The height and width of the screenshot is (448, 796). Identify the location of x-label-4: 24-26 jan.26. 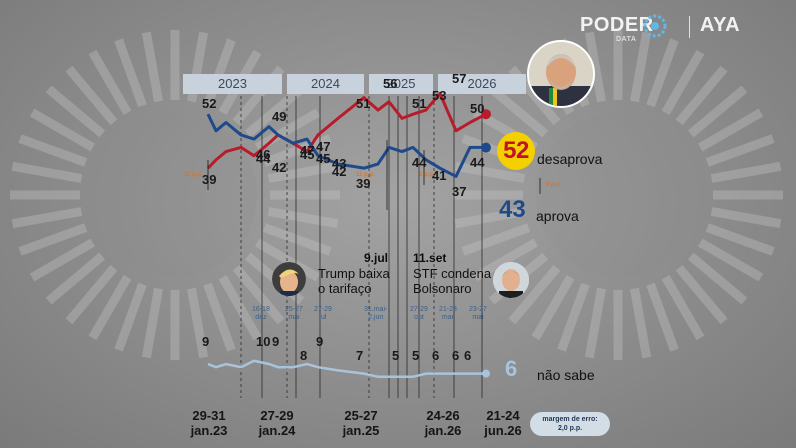
(443, 423).